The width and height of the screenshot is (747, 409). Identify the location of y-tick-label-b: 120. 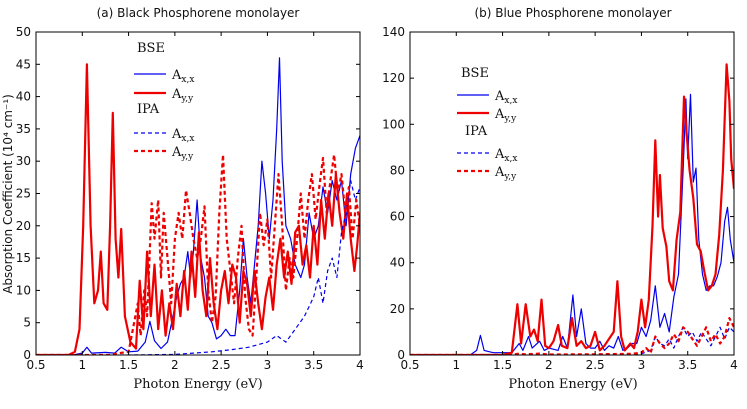
(393, 78).